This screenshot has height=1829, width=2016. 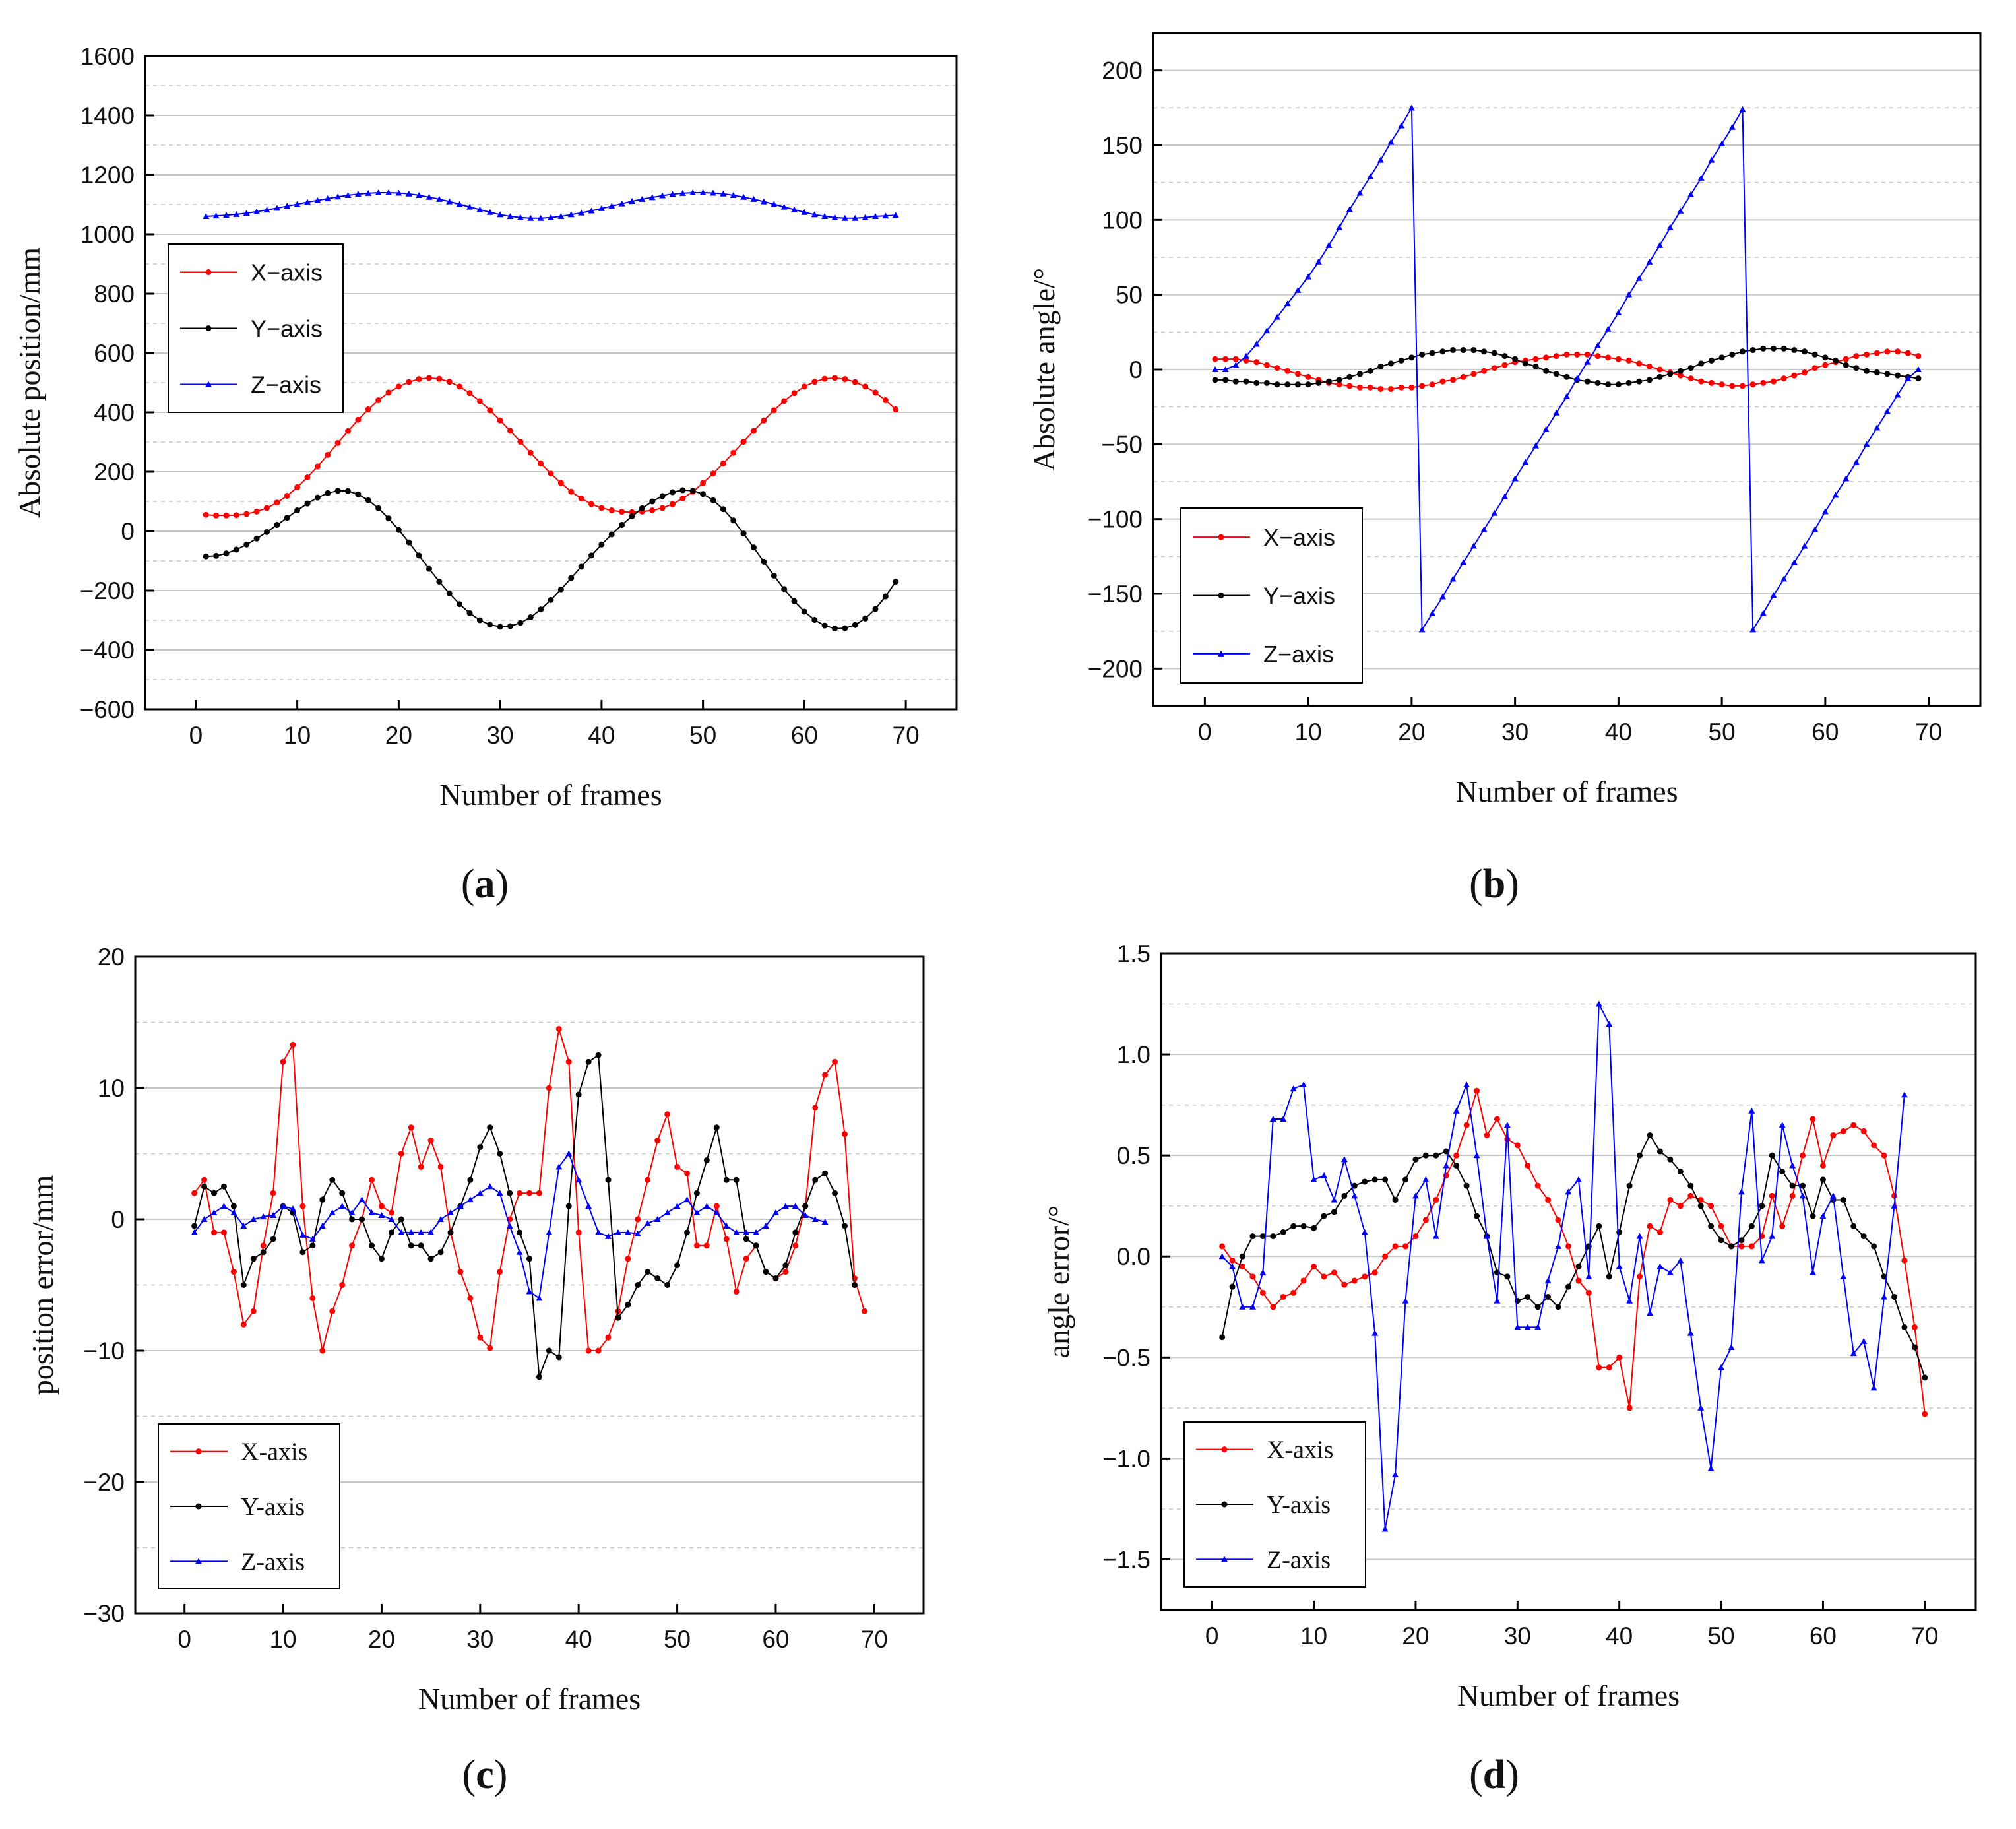 What do you see at coordinates (529, 1699) in the screenshot?
I see `x-axis-label: Number of frames` at bounding box center [529, 1699].